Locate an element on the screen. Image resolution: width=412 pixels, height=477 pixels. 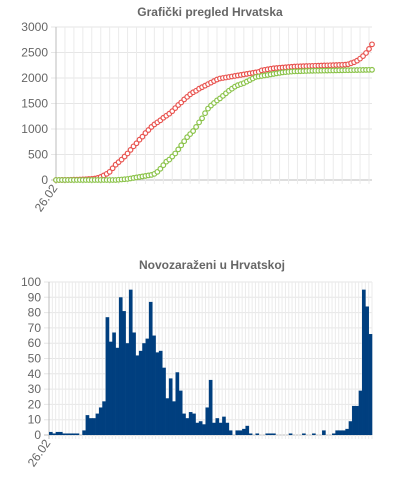
c2-y-tick-label: 60 is located at coordinates (35, 343).